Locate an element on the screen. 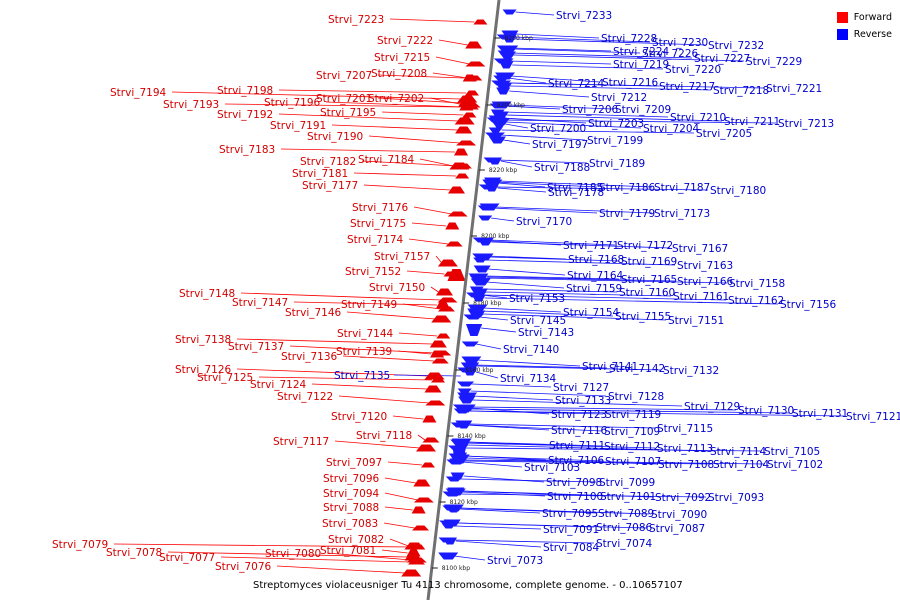 Image resolution: width=900 pixels, height=600 pixels. reverse-gene-label: Strvi_7131 is located at coordinates (820, 414).